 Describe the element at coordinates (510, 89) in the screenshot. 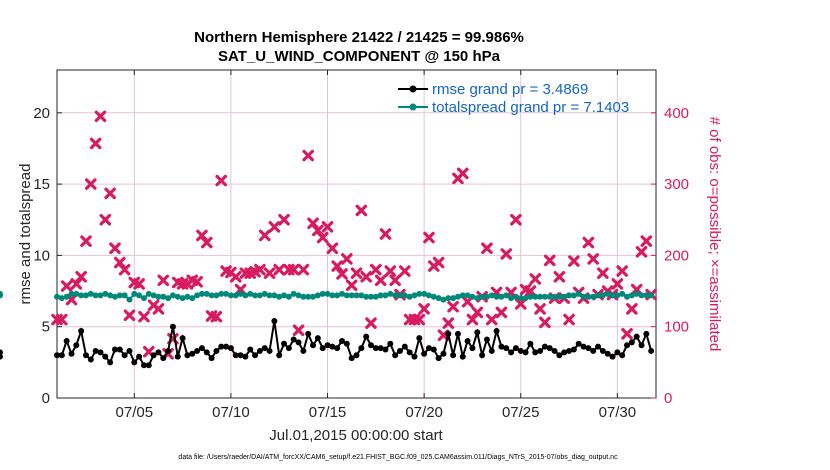

I see `legend-rmse-label: rmse grand pr = 3.4869` at that location.